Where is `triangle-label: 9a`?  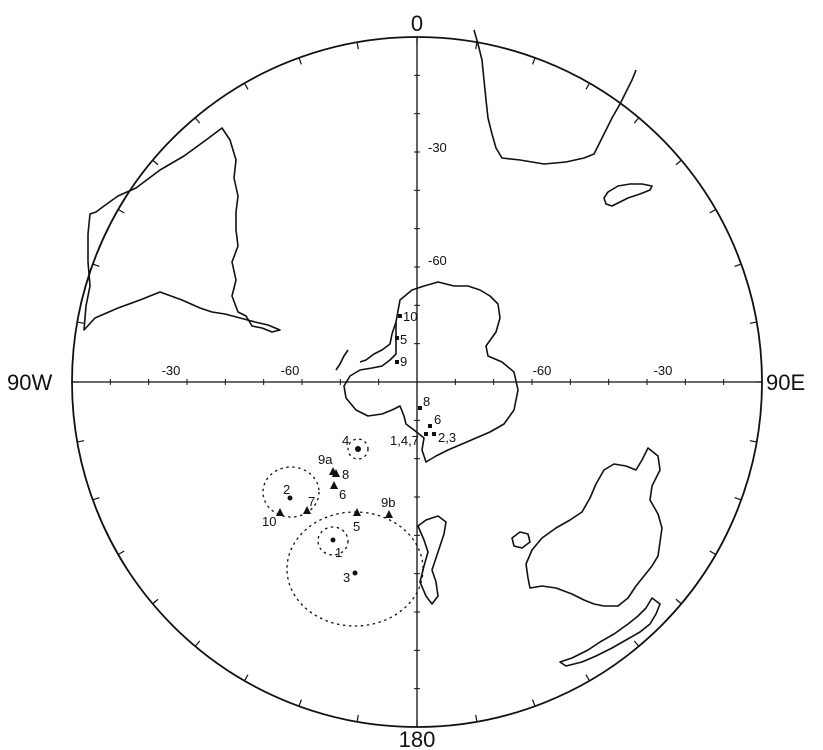
triangle-label: 9a is located at coordinates (325, 459).